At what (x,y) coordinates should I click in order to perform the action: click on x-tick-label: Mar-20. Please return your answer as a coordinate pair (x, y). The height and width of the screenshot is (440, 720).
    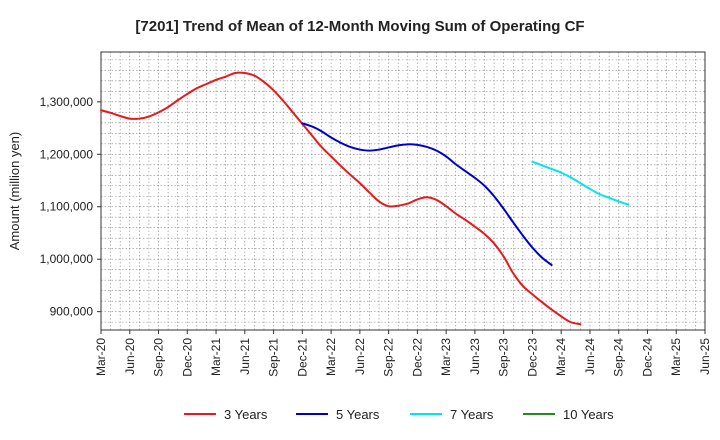
    Looking at the image, I should click on (101, 357).